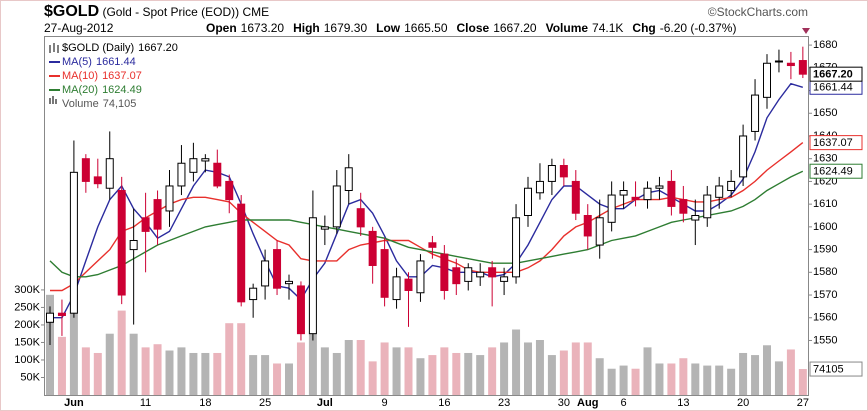 Image resolution: width=868 pixels, height=411 pixels. I want to click on y-tick-label: 1560, so click(825, 318).